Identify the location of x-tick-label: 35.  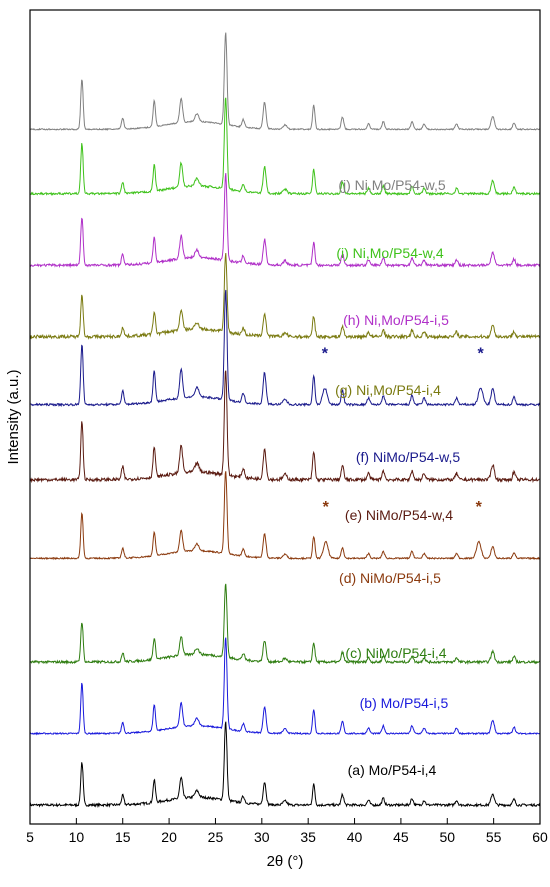
(308, 837).